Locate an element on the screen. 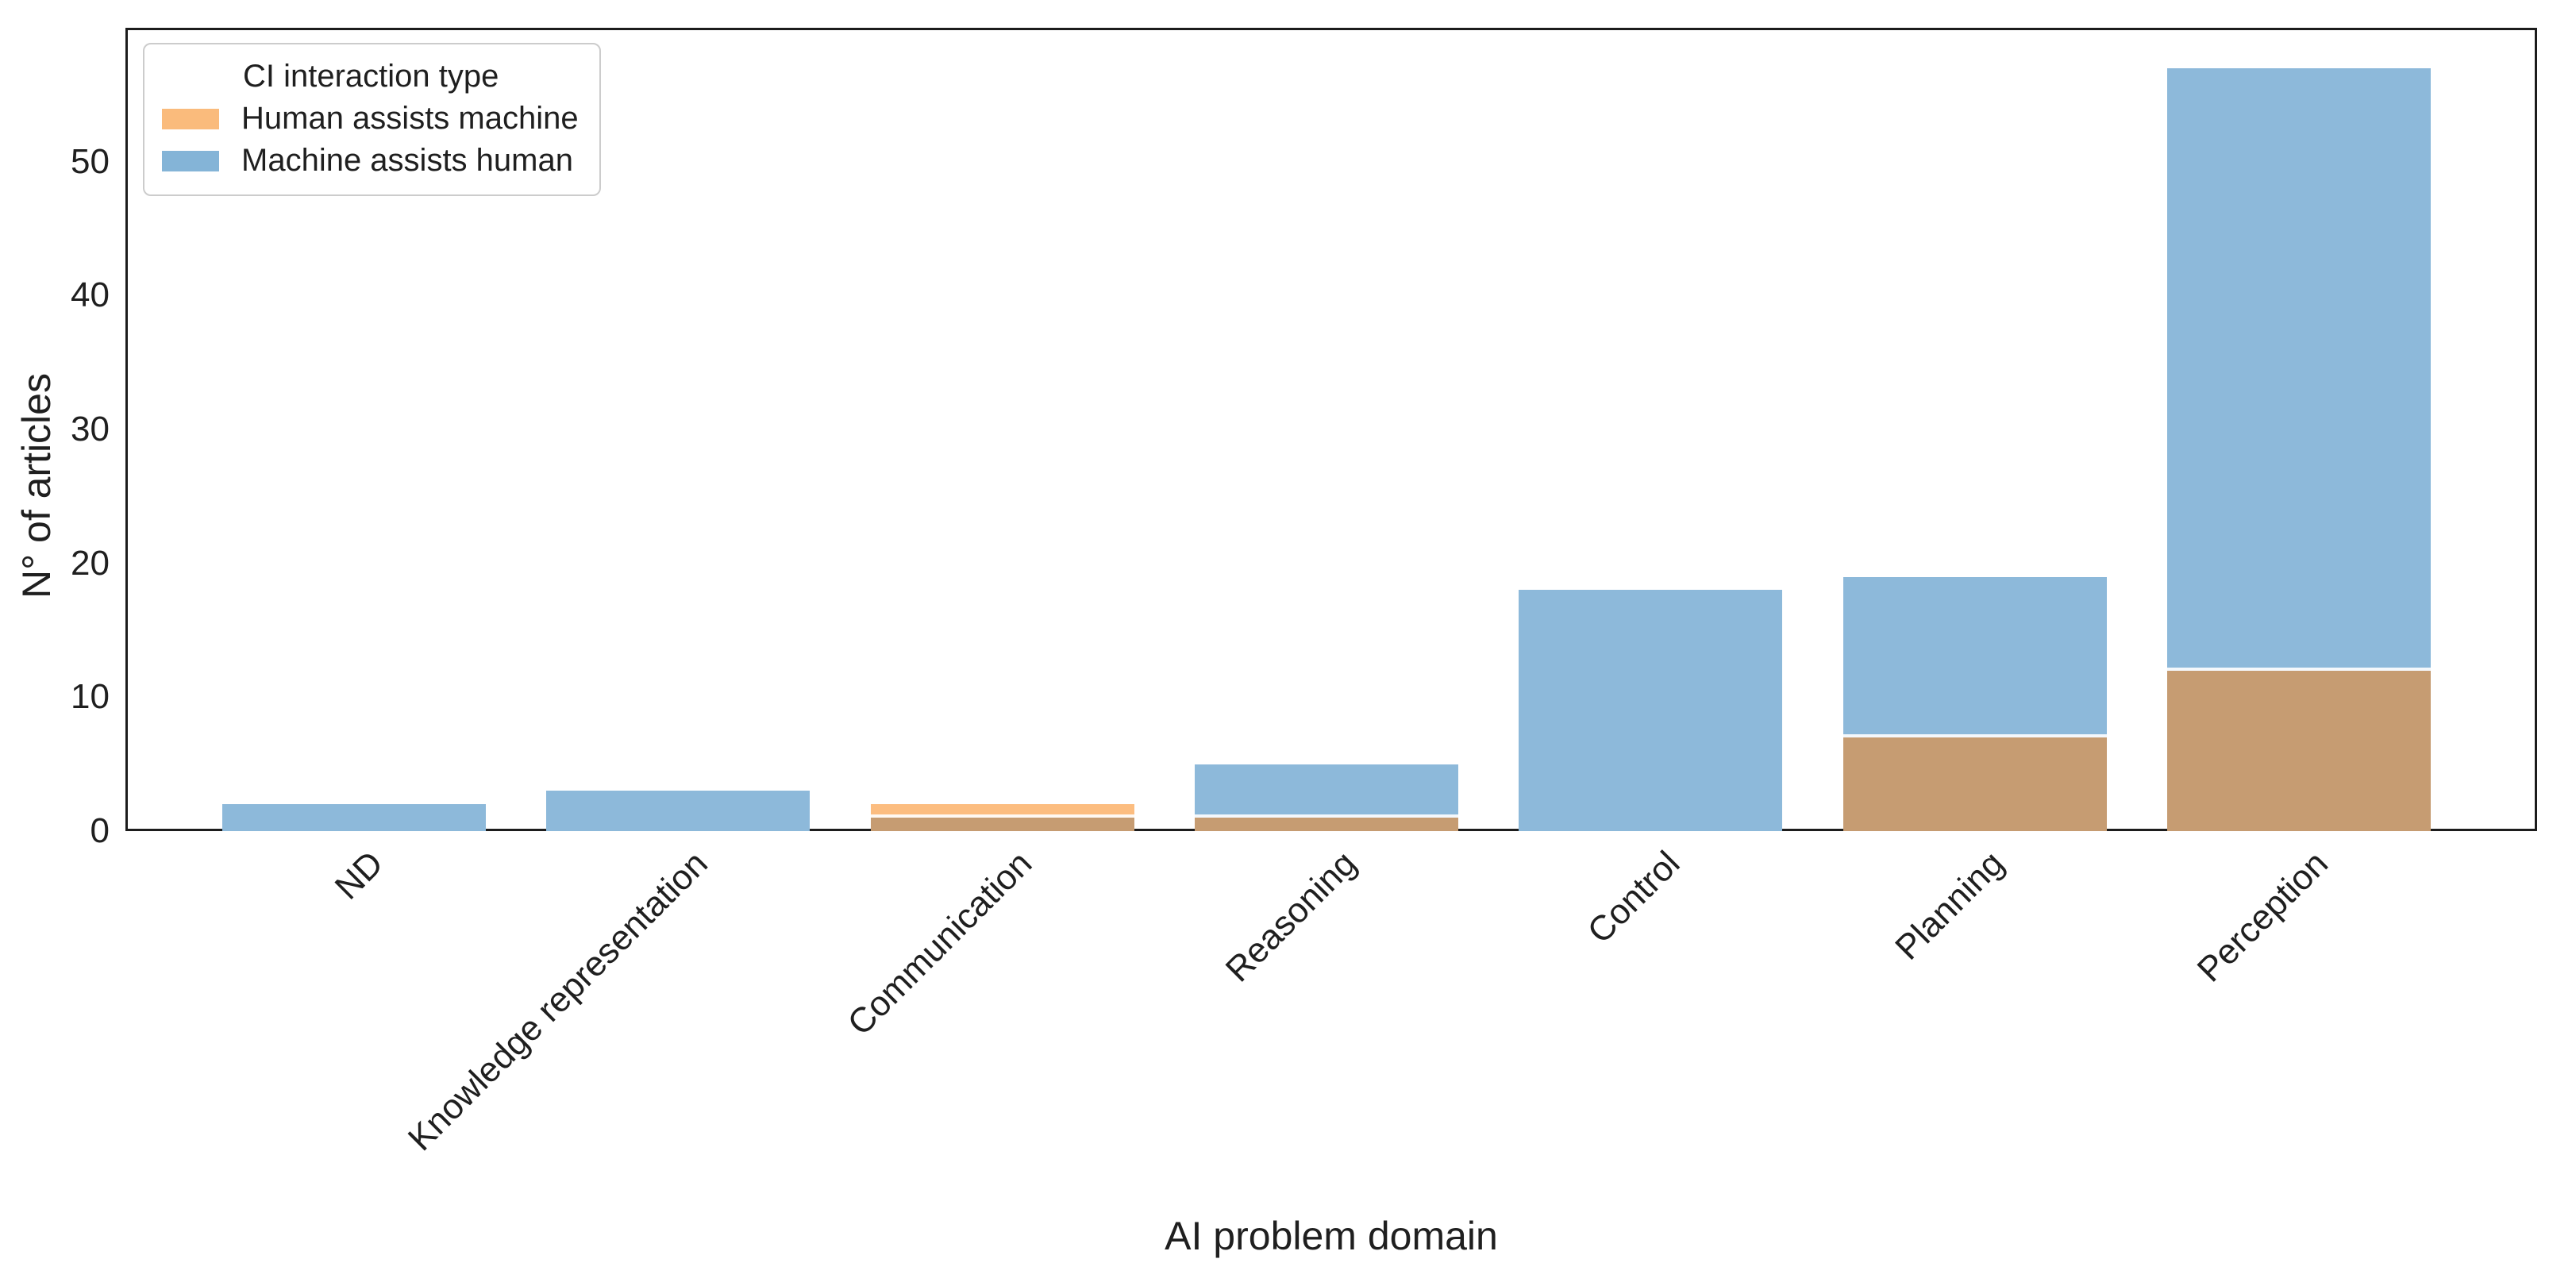 The width and height of the screenshot is (2576, 1282). x-tick-label-communication: Communication is located at coordinates (940, 943).